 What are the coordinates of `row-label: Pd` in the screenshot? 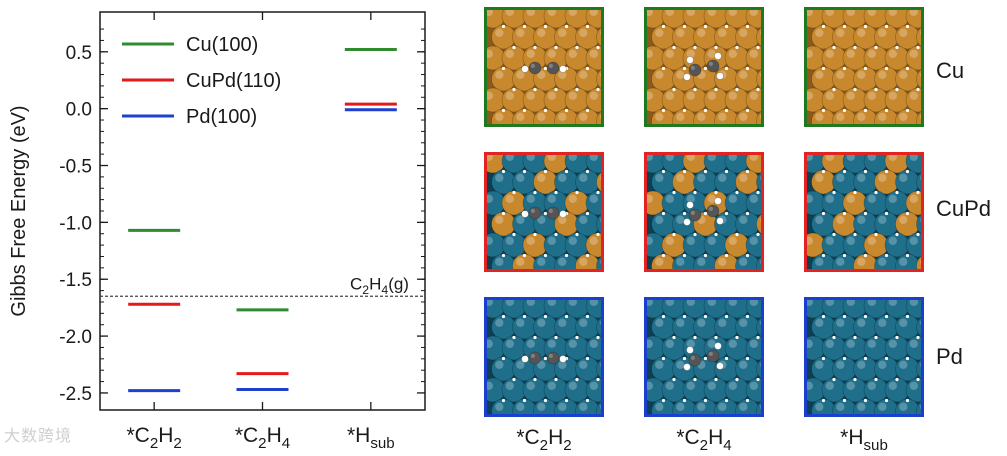 It's located at (949, 356).